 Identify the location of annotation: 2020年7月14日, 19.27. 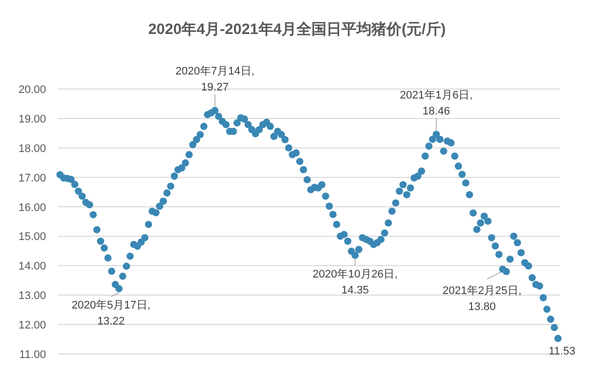
(215, 80).